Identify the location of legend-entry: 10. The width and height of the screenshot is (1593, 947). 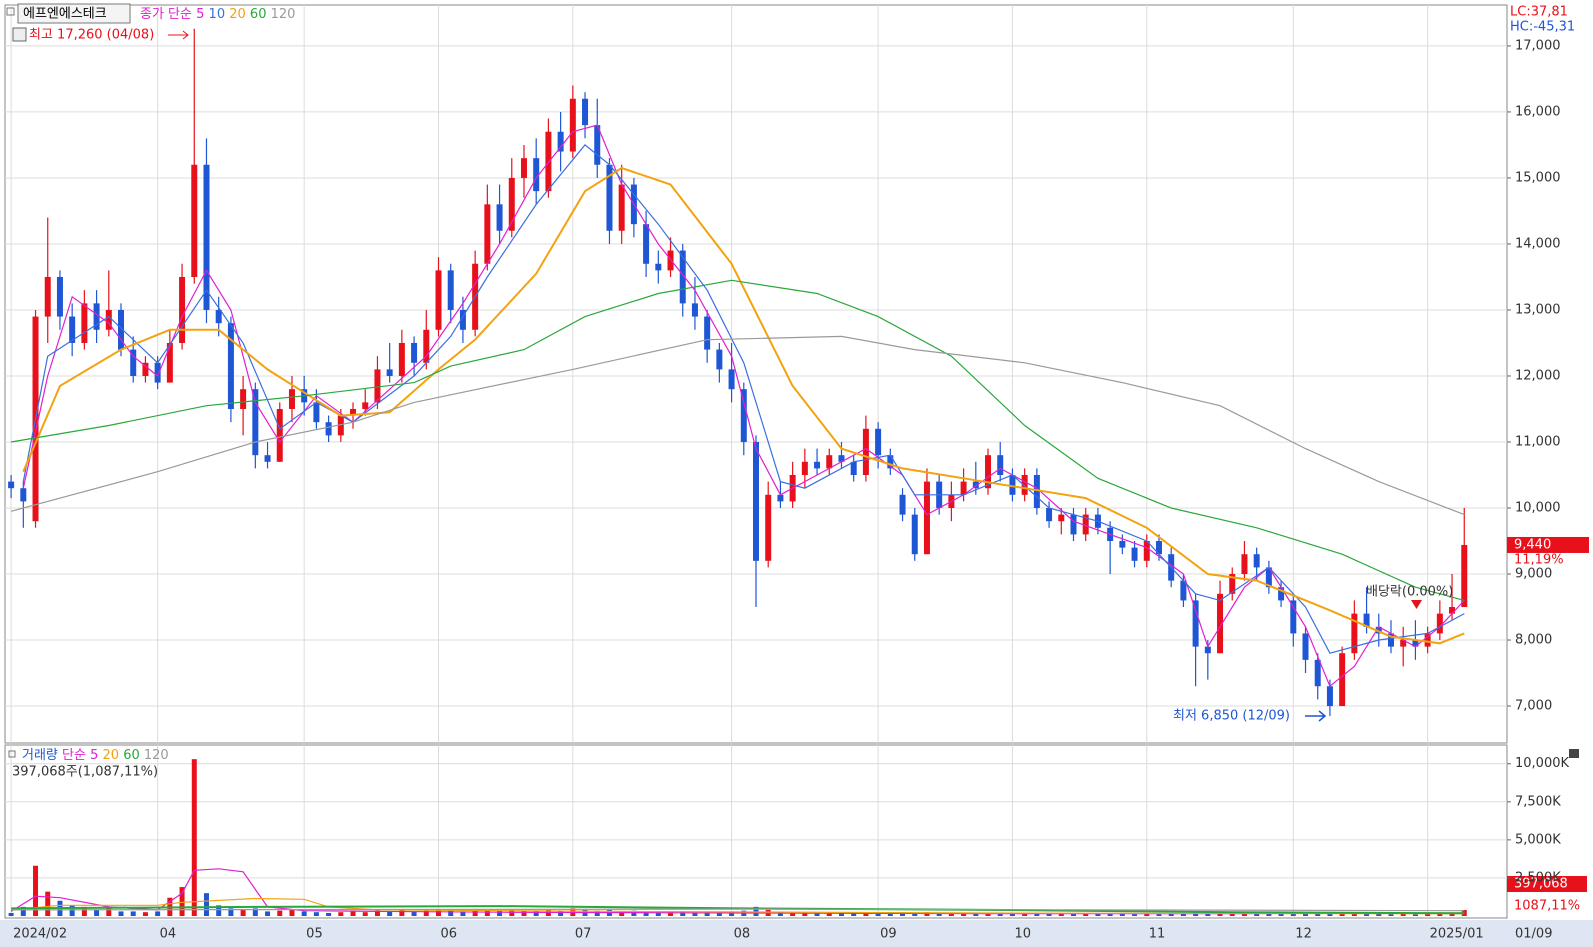
(217, 14).